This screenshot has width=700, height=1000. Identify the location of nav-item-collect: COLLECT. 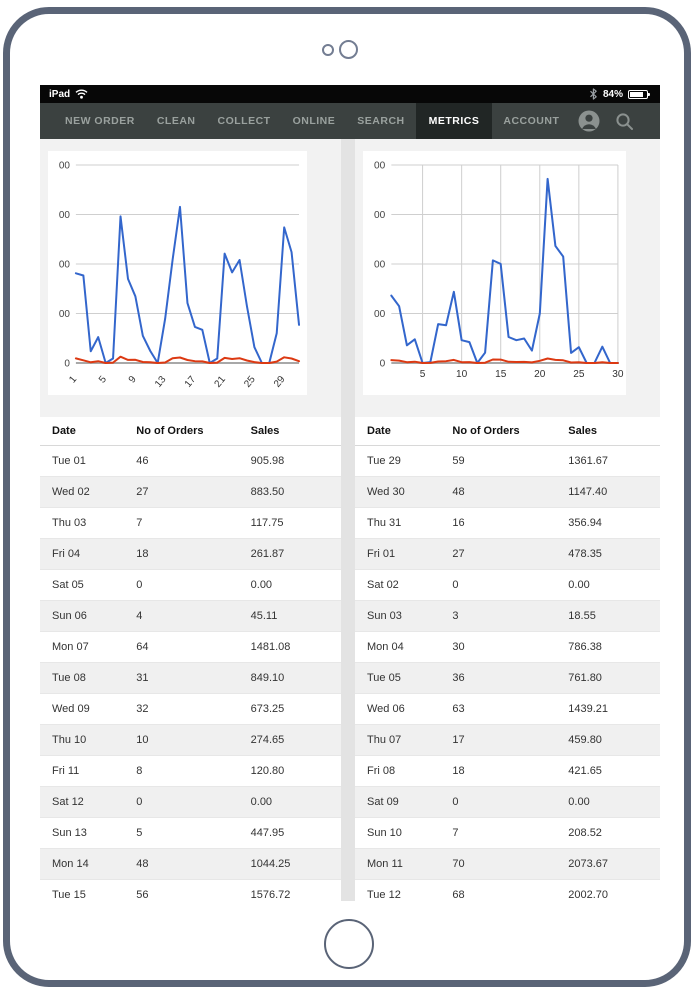
(244, 121).